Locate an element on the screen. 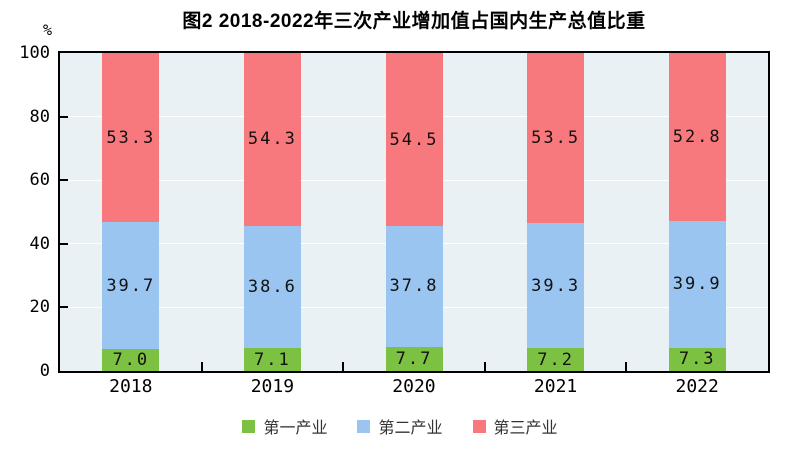 The height and width of the screenshot is (456, 800). x-tick-label: 2018 is located at coordinates (131, 386).